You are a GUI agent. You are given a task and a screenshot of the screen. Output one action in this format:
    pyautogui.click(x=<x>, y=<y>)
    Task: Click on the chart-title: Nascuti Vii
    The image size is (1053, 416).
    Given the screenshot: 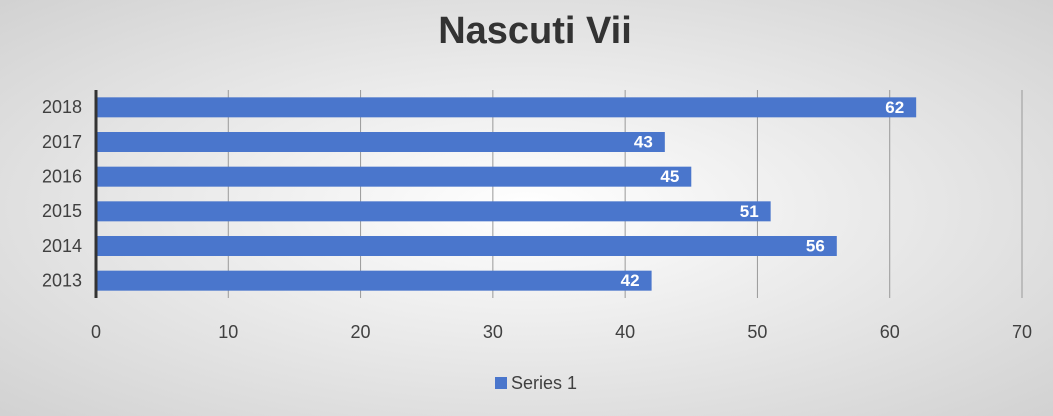 What is the action you would take?
    pyautogui.click(x=535, y=31)
    